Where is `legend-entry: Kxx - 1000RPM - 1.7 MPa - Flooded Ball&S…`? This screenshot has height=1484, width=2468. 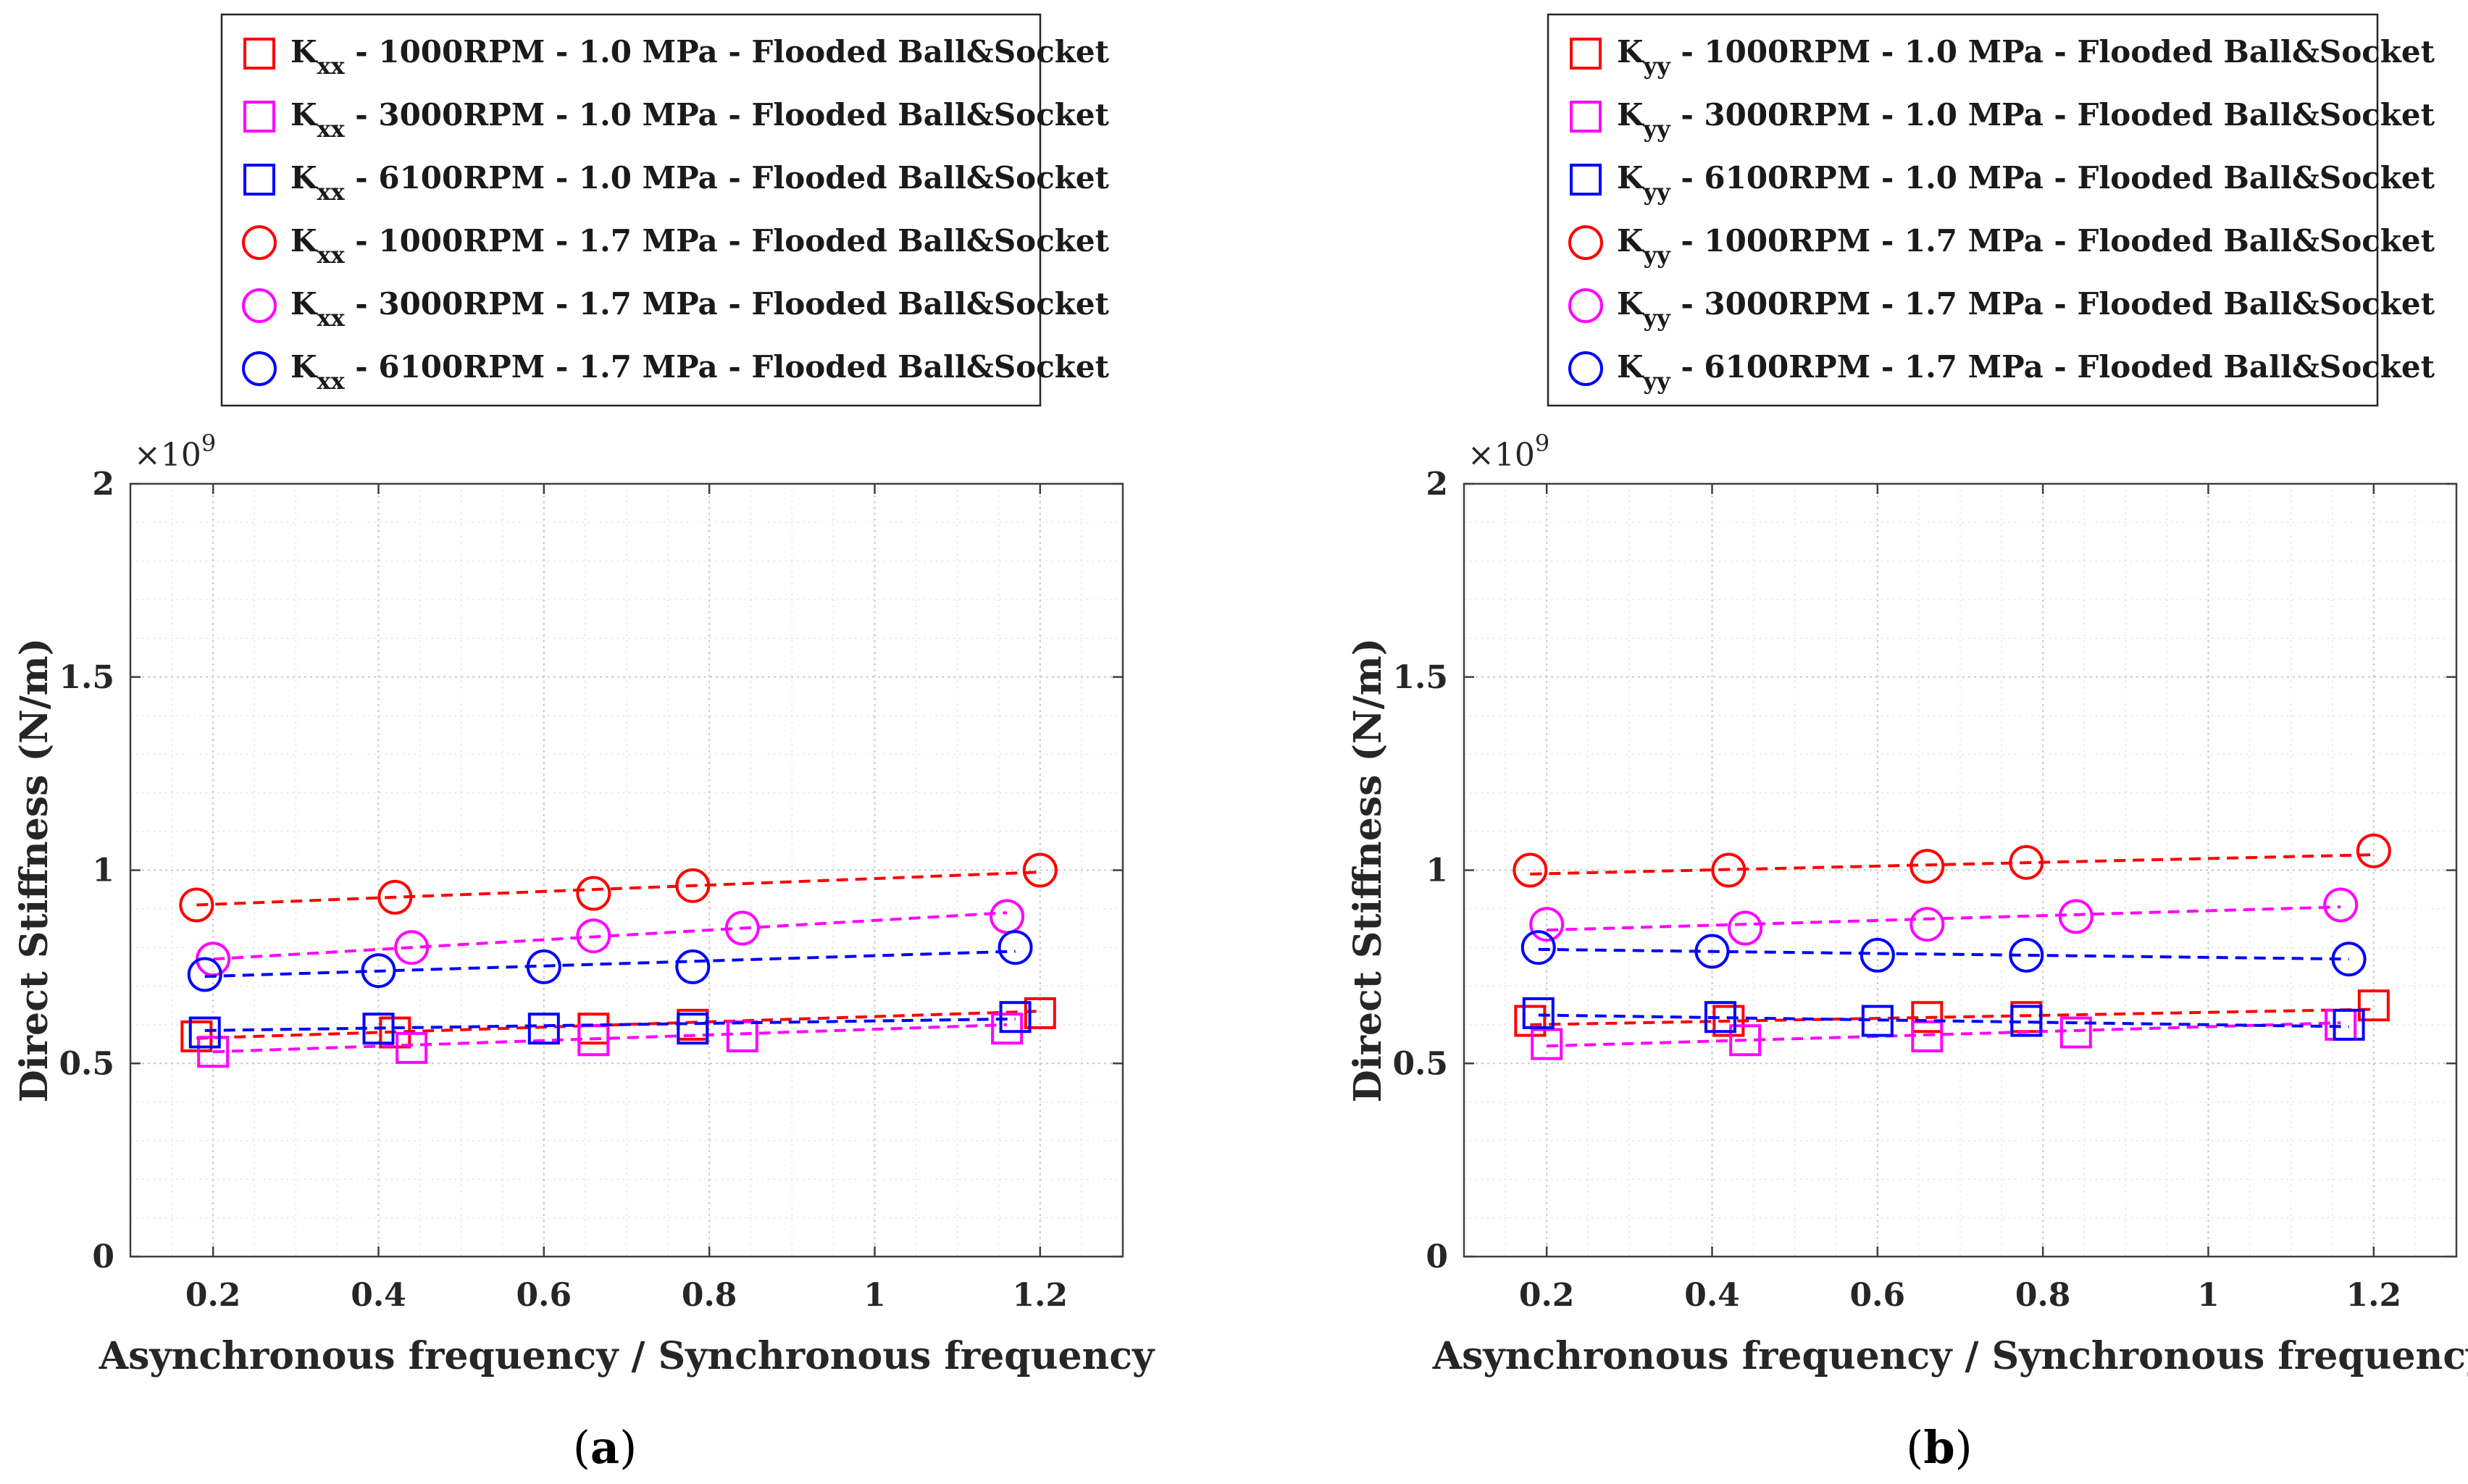 legend-entry: Kxx - 1000RPM - 1.7 MPa - Flooded Ball&S… is located at coordinates (700, 246).